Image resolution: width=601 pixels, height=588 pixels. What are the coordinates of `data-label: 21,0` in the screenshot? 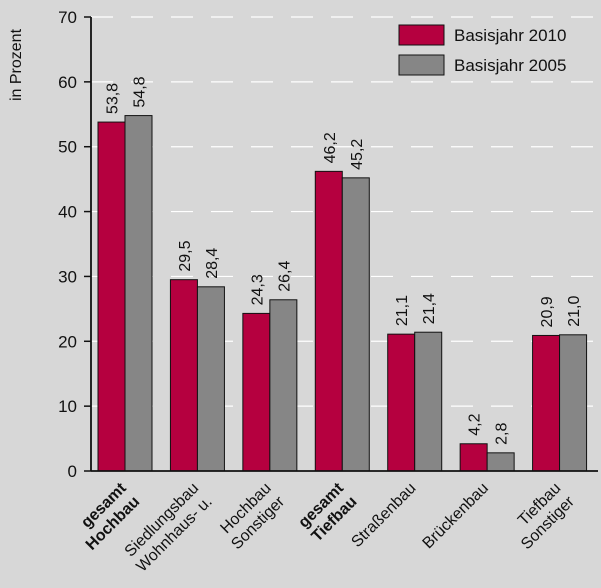 It's located at (574, 311).